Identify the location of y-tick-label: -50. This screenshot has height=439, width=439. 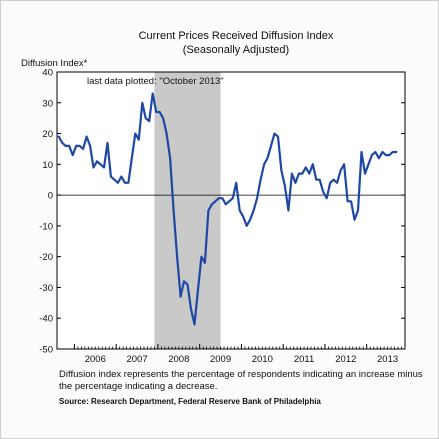
(46, 350).